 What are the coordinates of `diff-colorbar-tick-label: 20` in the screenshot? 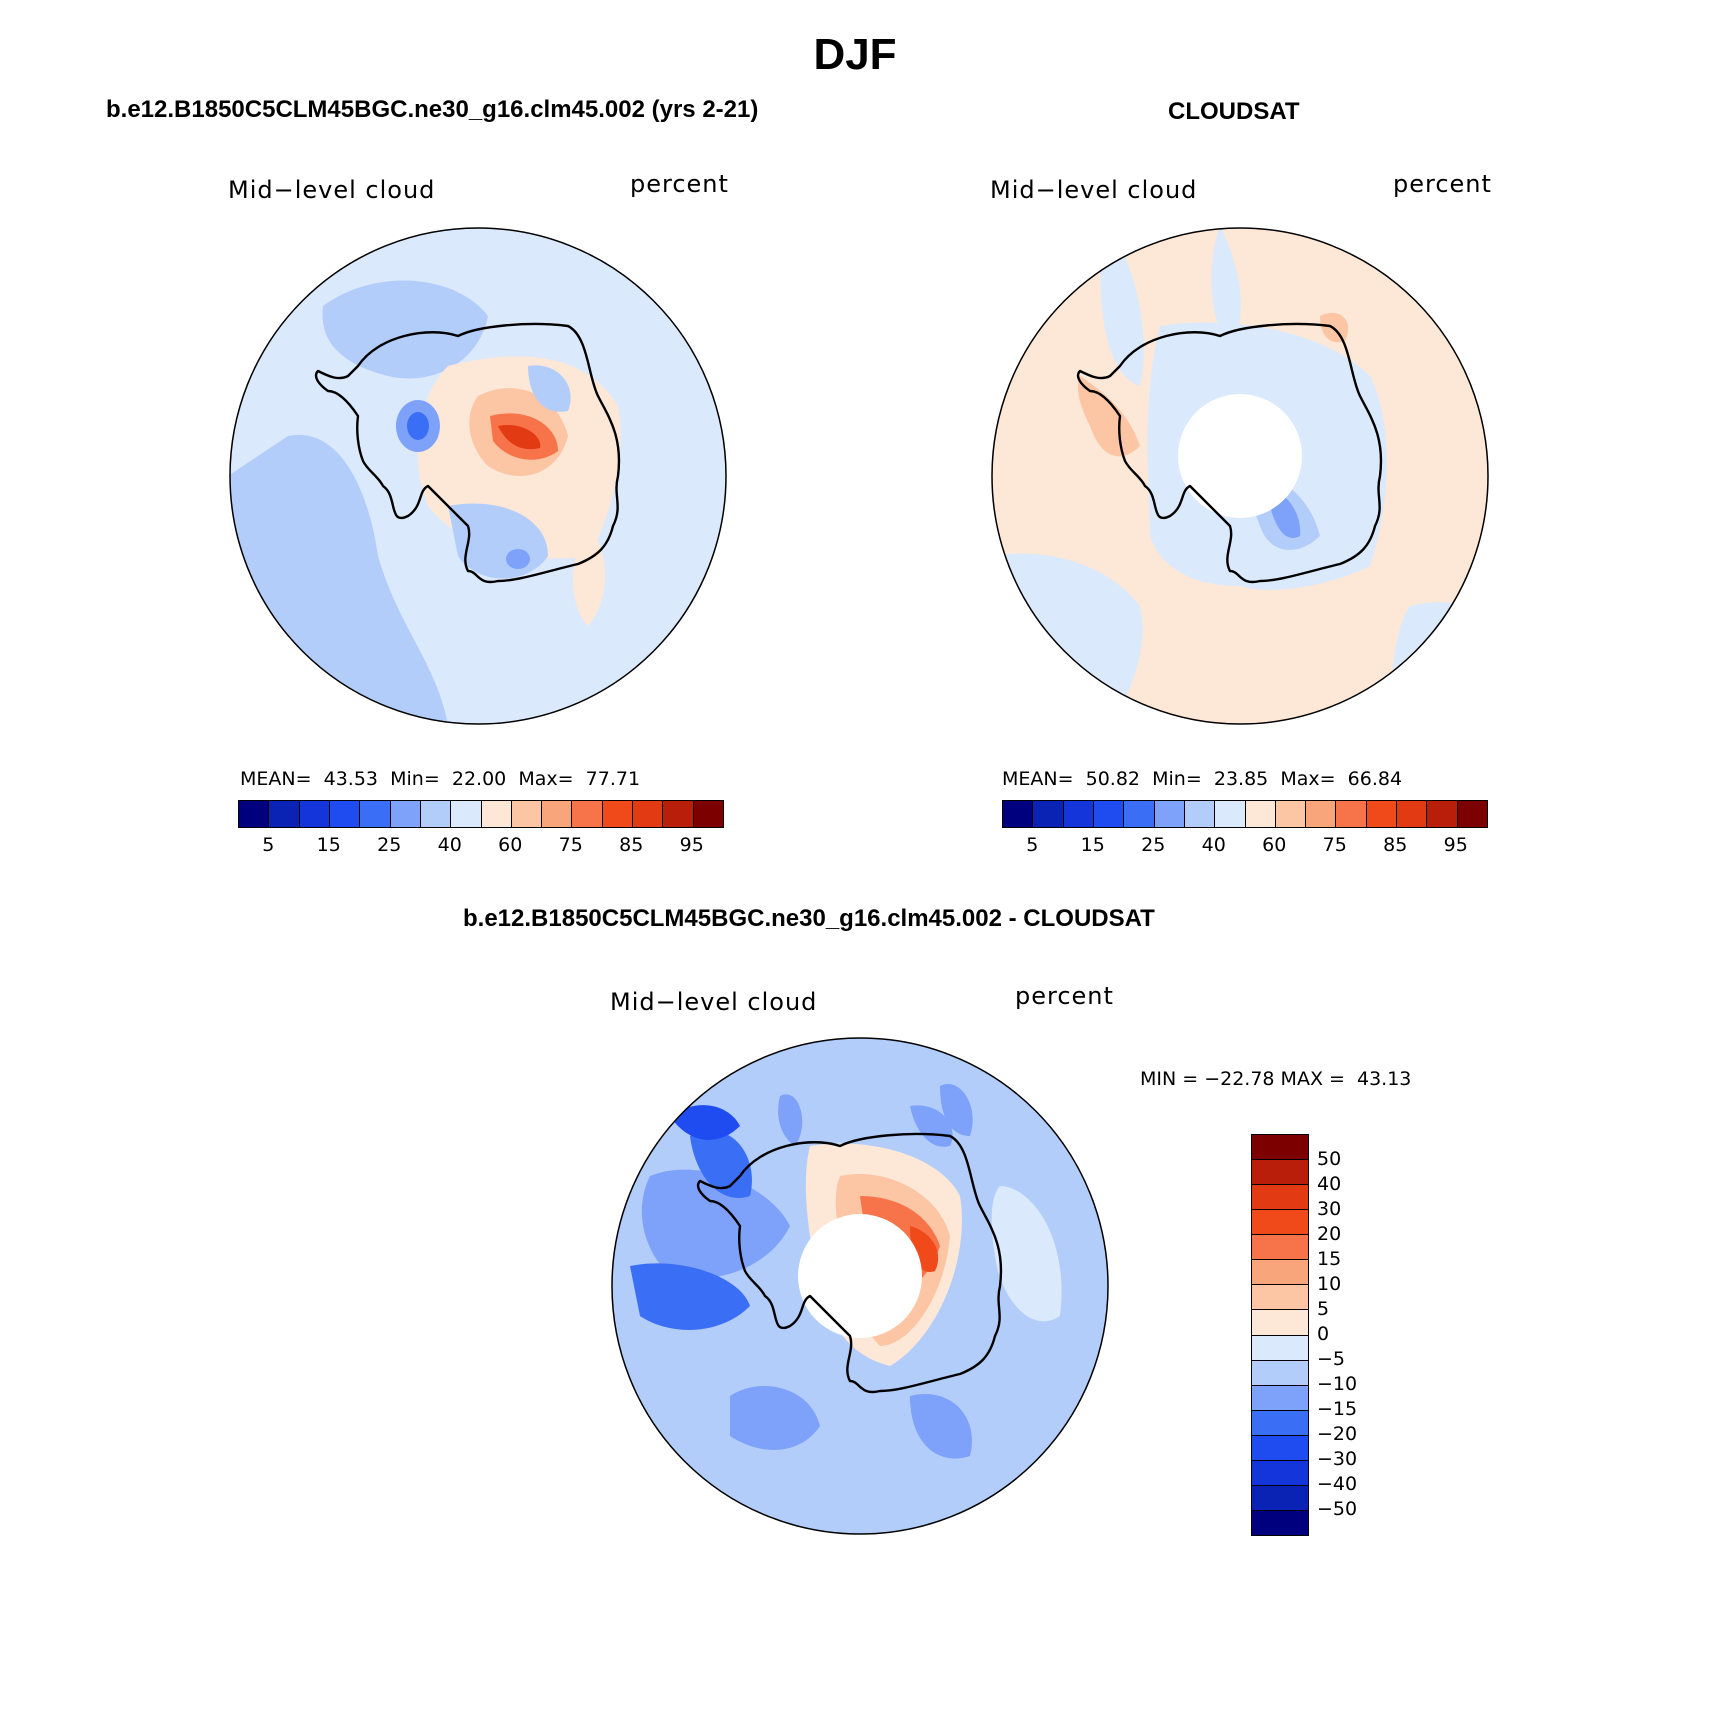 It's located at (1329, 1234).